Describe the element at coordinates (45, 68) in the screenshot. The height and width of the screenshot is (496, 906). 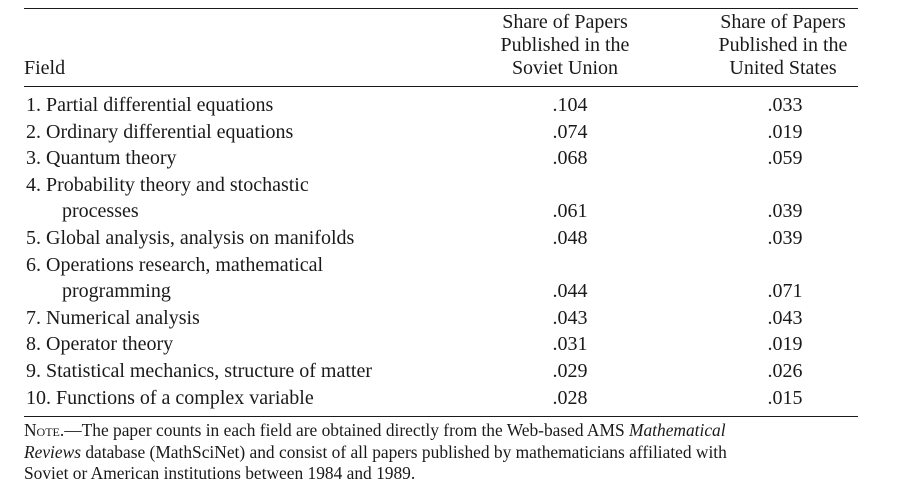
I see `header-field: Field` at that location.